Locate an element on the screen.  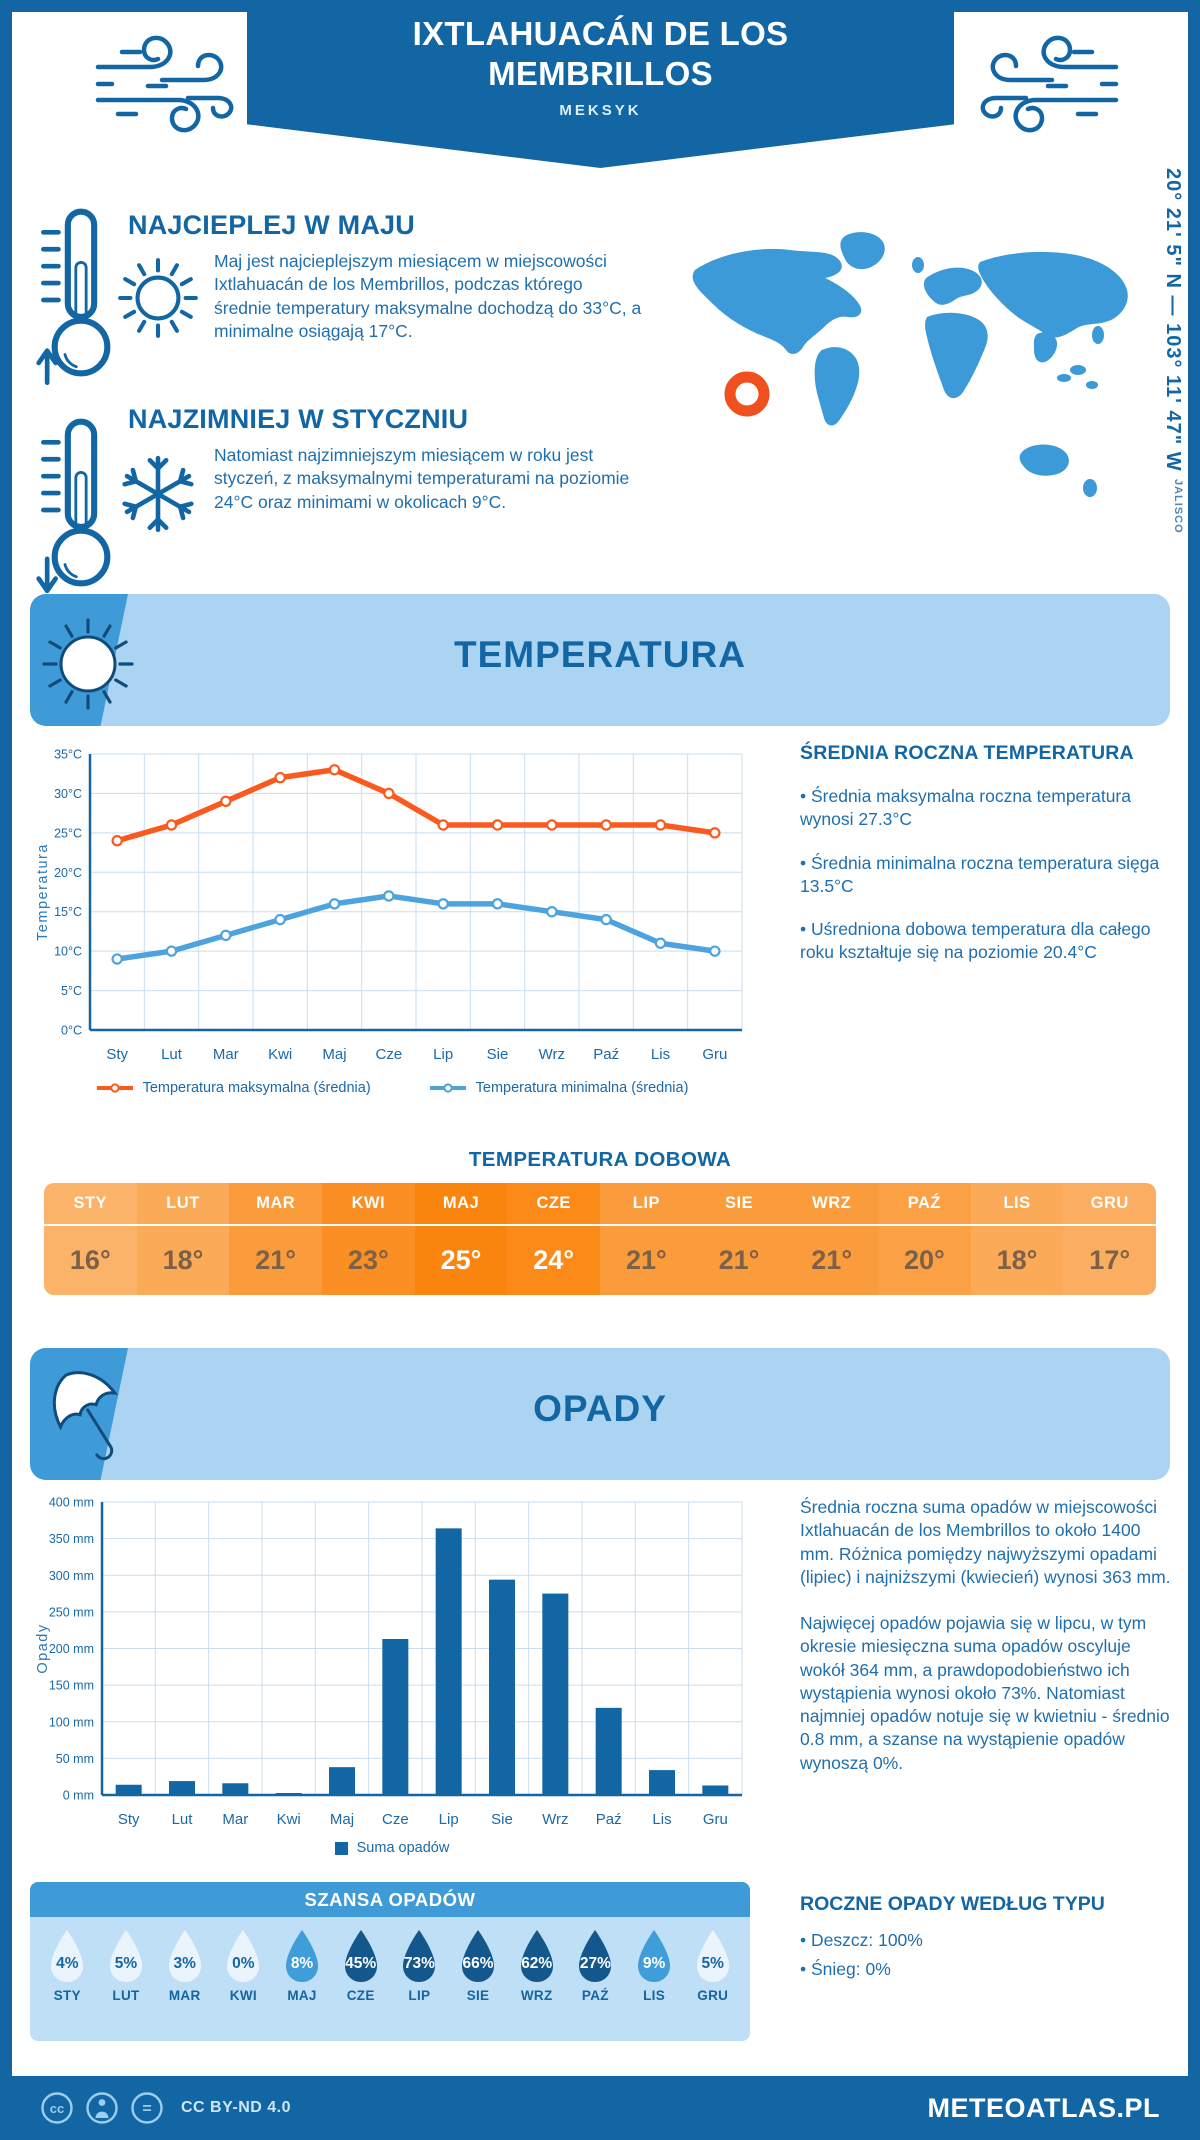
chance-droplet: 5% LUT is located at coordinates (126, 1979).